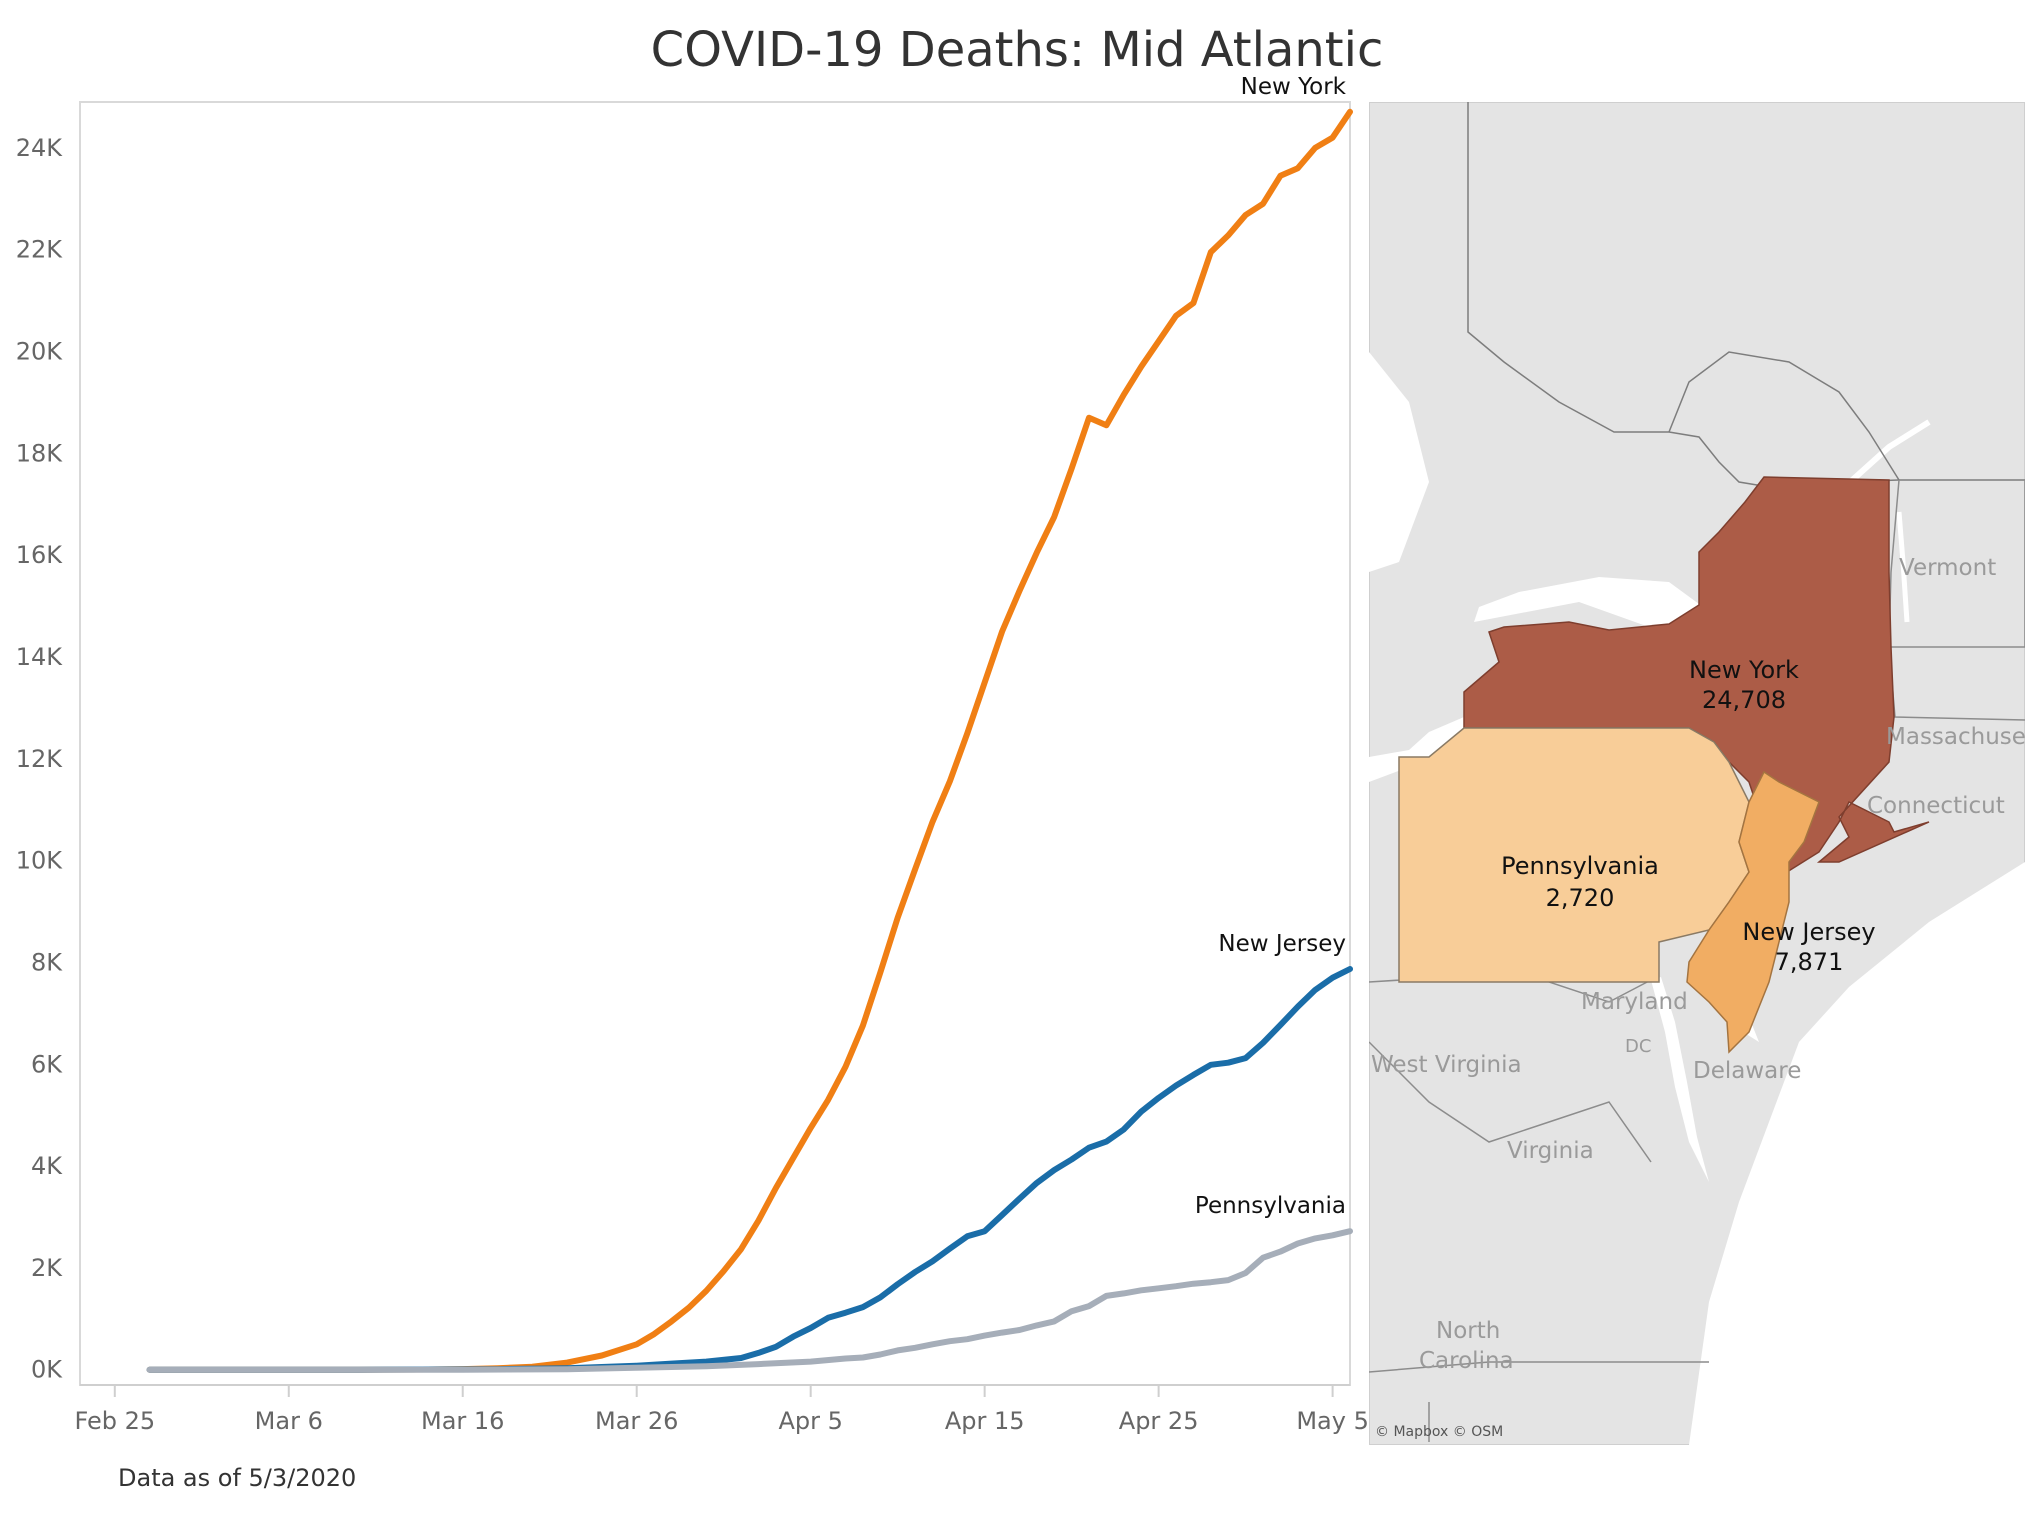 This screenshot has height=1514, width=2034. I want to click on series-labels: New York New Jersey Pennsylvania, so click(1271, 646).